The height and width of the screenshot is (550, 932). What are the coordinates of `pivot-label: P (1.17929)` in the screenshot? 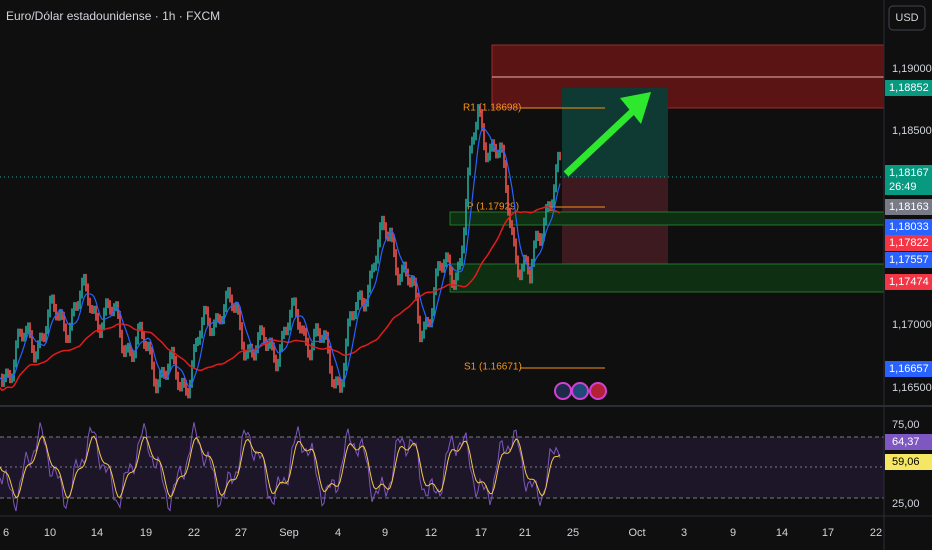 It's located at (493, 207).